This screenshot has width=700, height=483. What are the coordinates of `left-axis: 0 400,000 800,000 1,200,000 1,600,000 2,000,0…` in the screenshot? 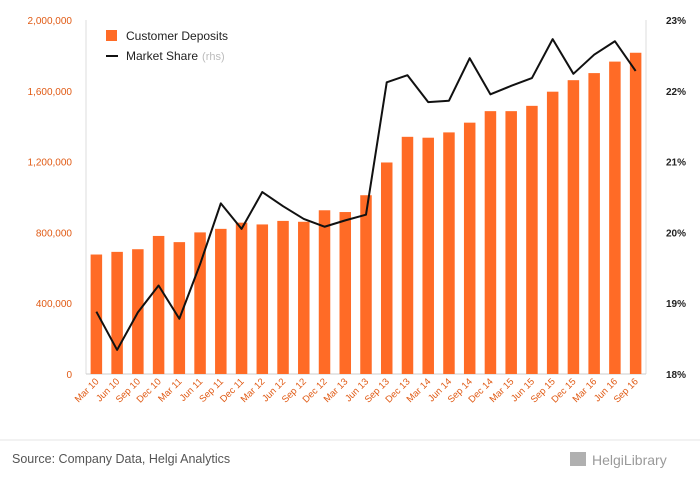 It's located at (50, 198).